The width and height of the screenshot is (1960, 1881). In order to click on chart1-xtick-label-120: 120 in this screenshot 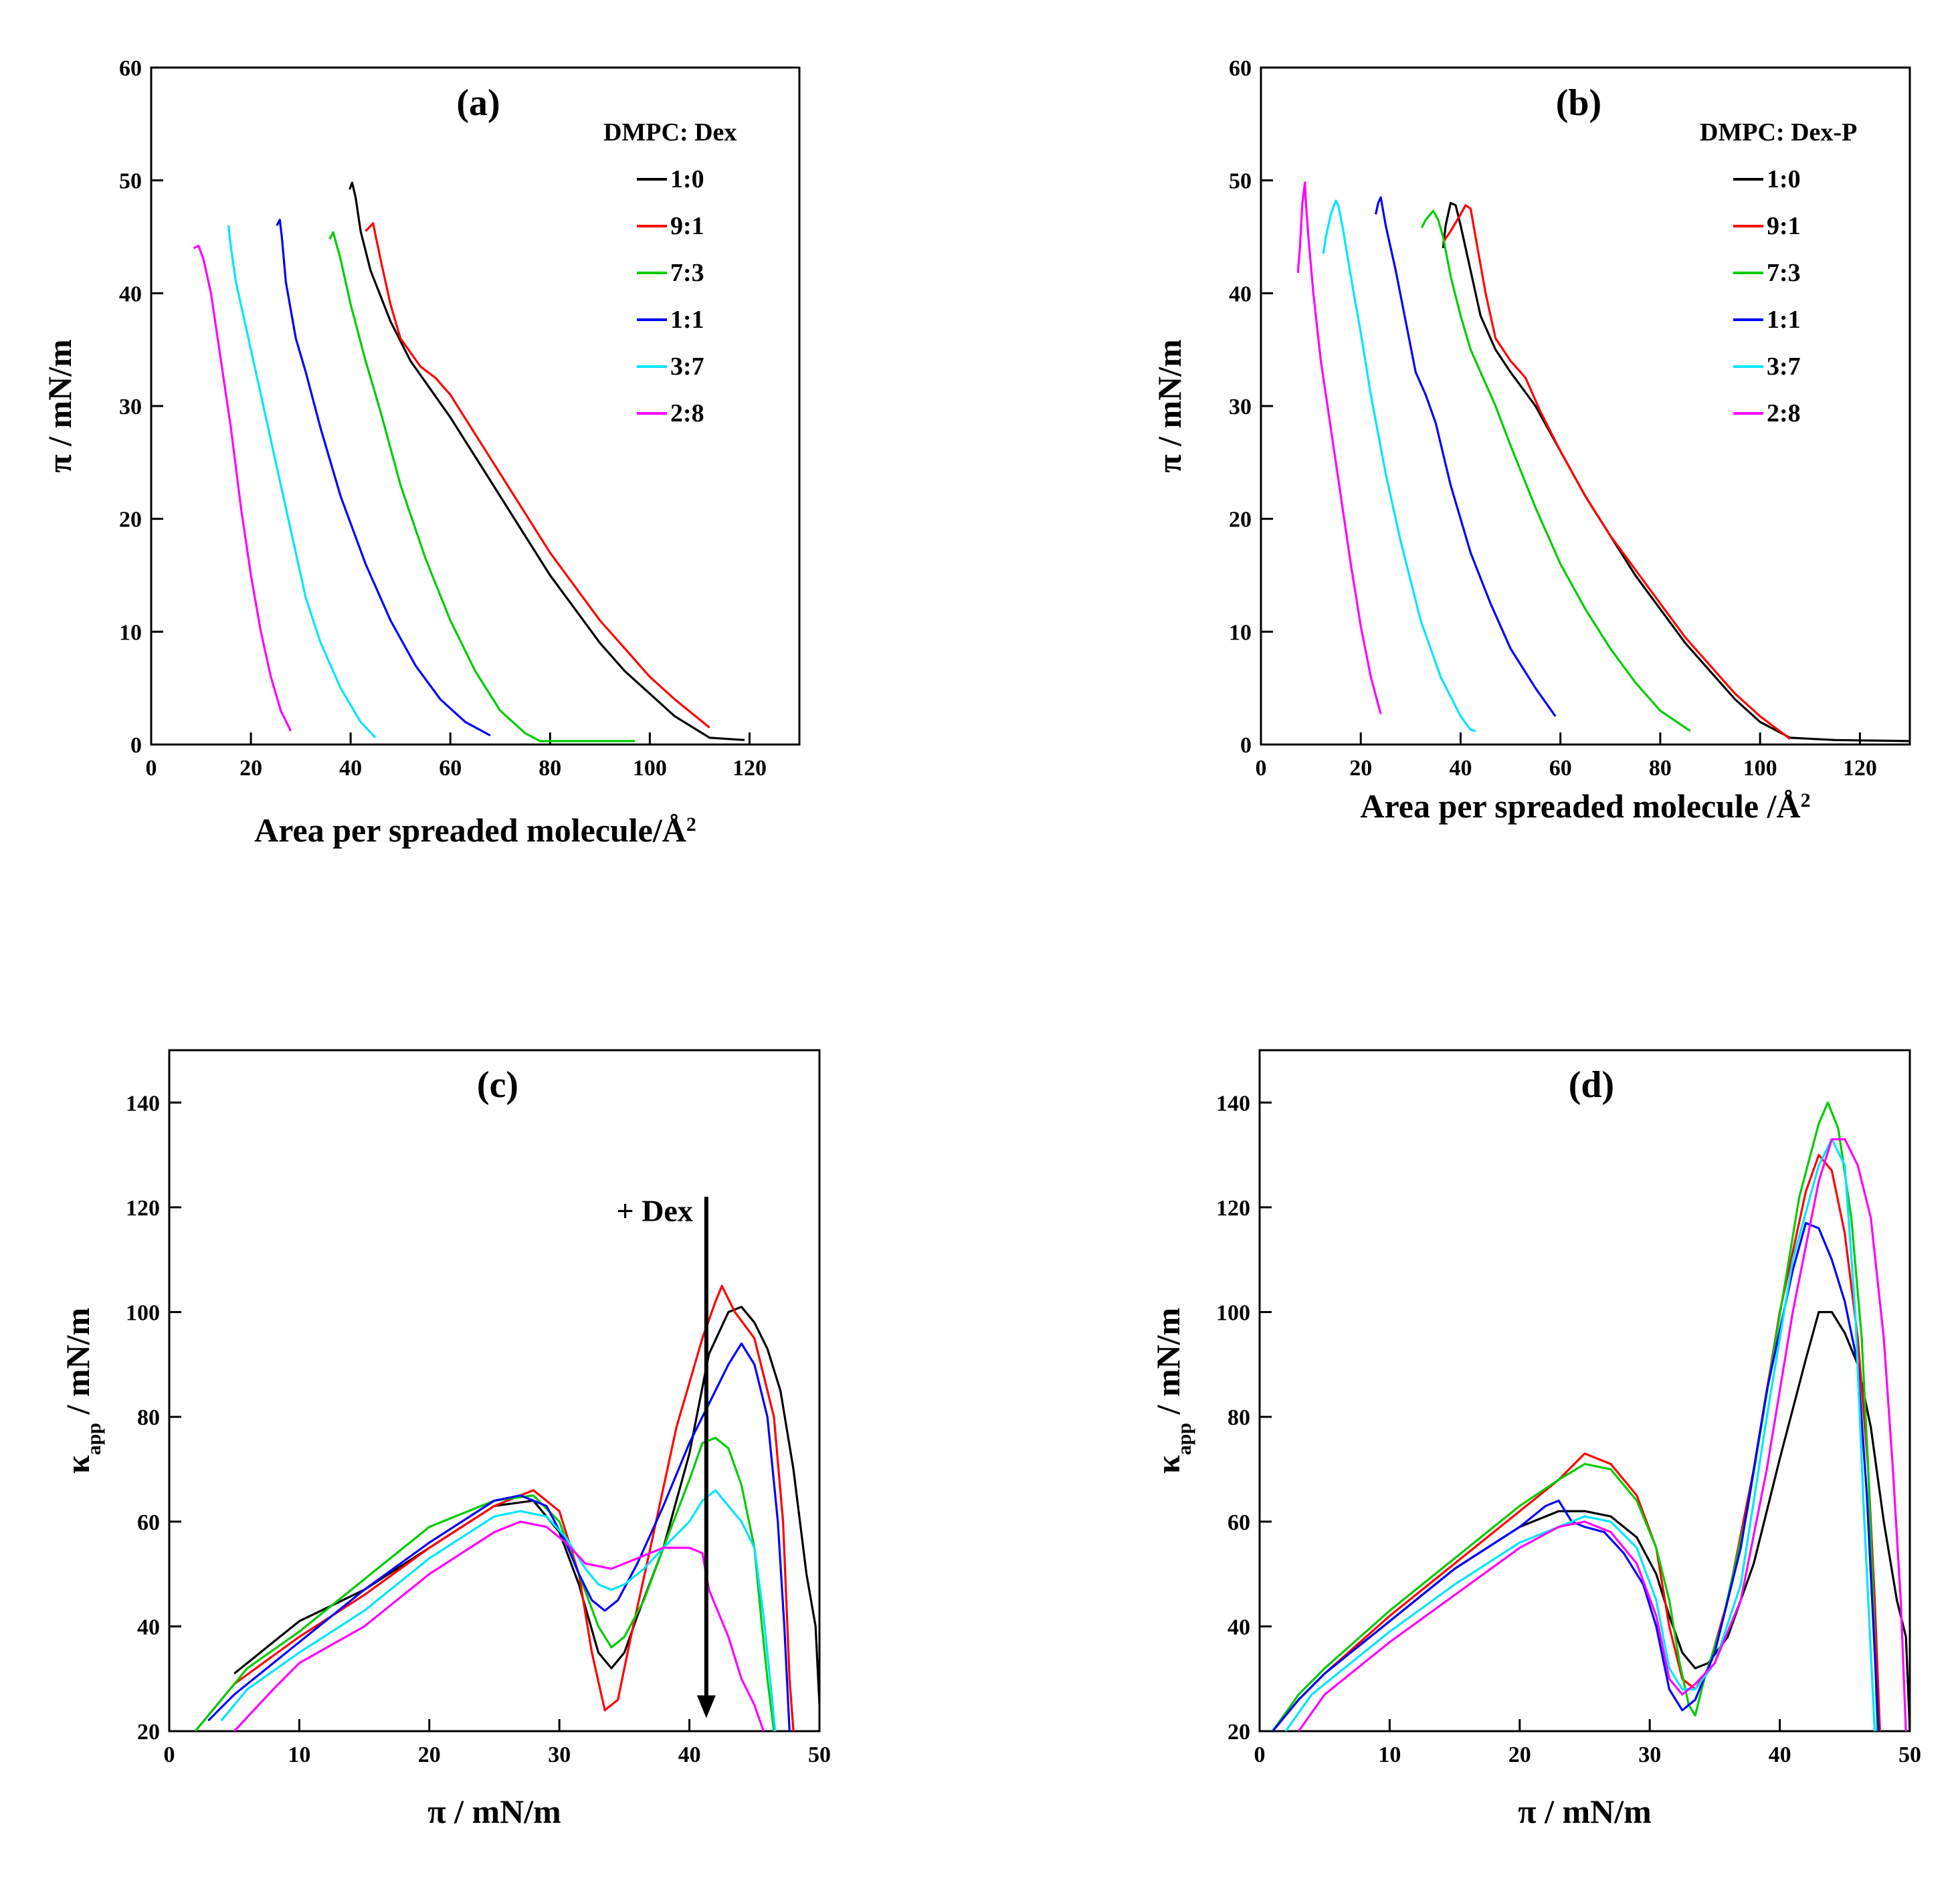, I will do `click(1860, 768)`.